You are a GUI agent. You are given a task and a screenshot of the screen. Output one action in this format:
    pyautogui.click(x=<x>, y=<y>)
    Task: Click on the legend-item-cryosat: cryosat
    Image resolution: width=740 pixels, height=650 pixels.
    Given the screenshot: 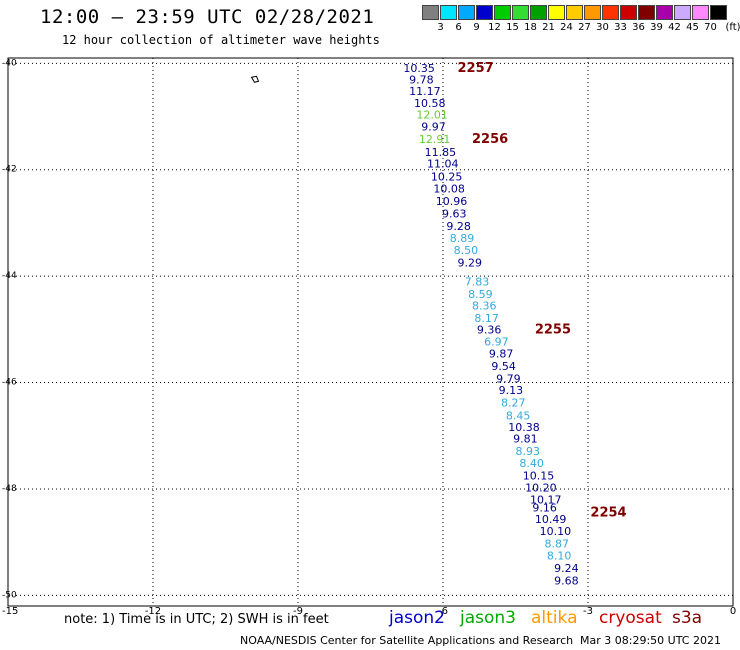 What is the action you would take?
    pyautogui.click(x=630, y=618)
    